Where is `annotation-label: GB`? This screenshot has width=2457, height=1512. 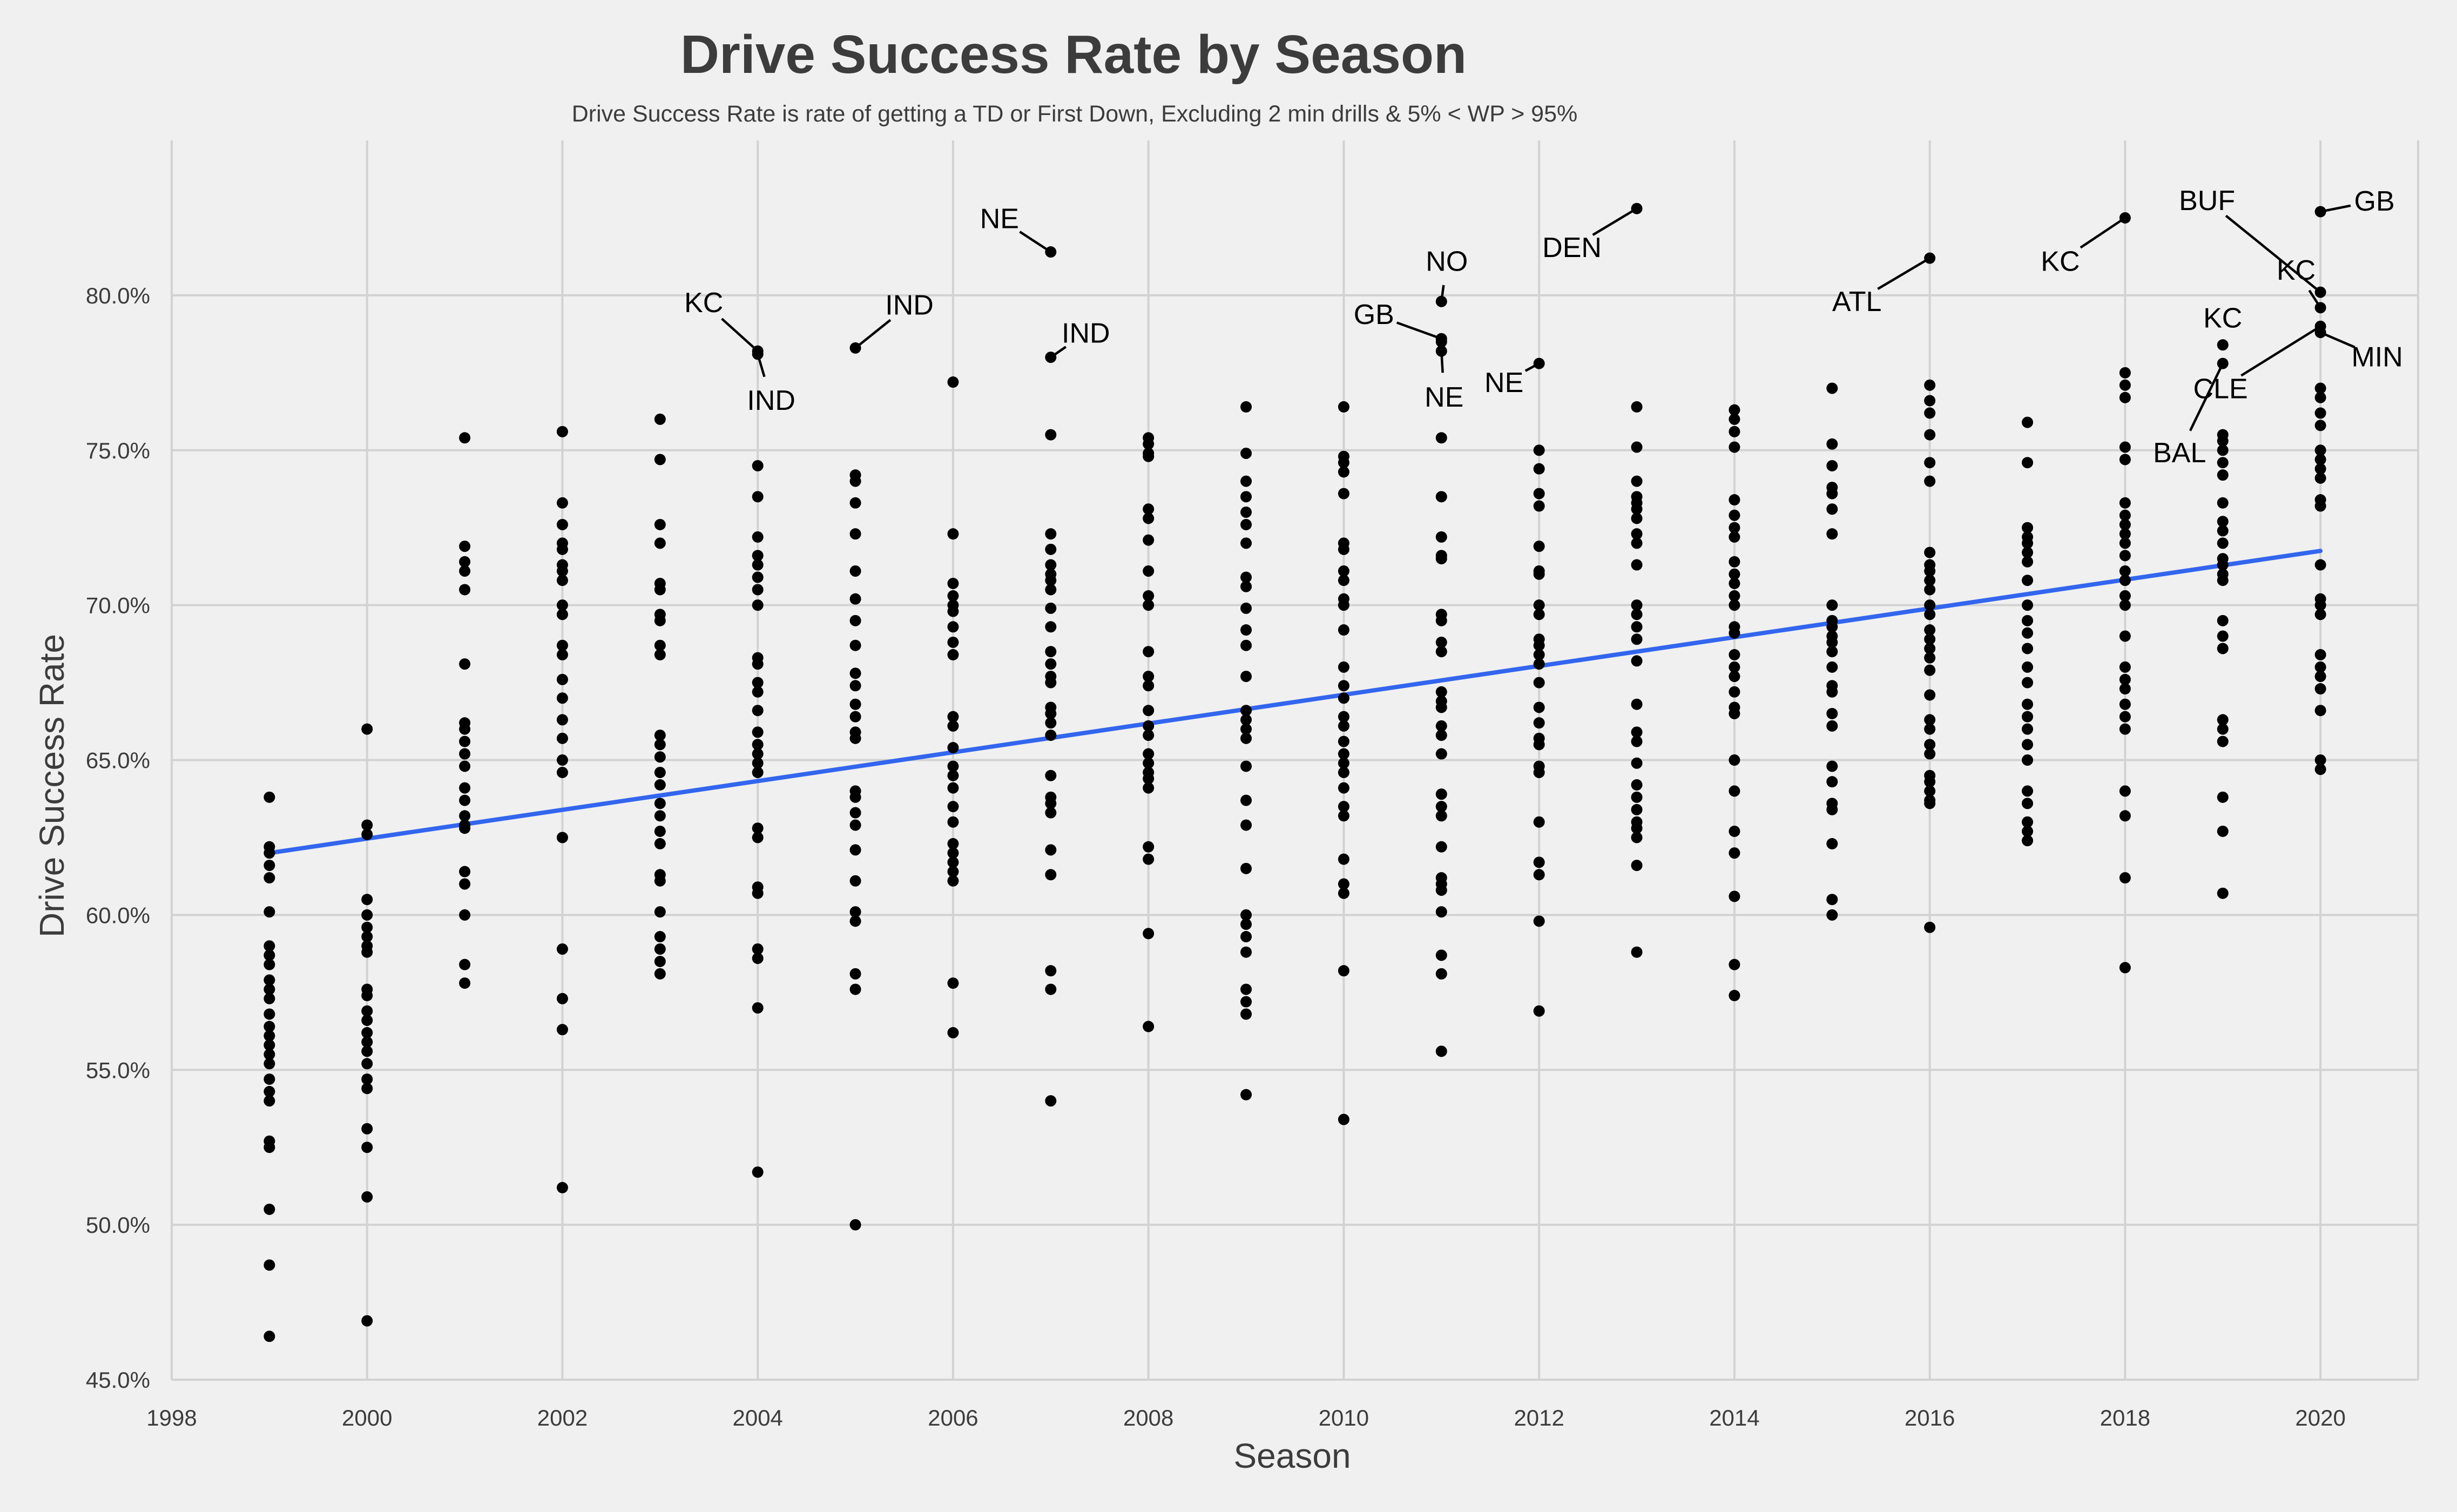 annotation-label: GB is located at coordinates (2375, 202).